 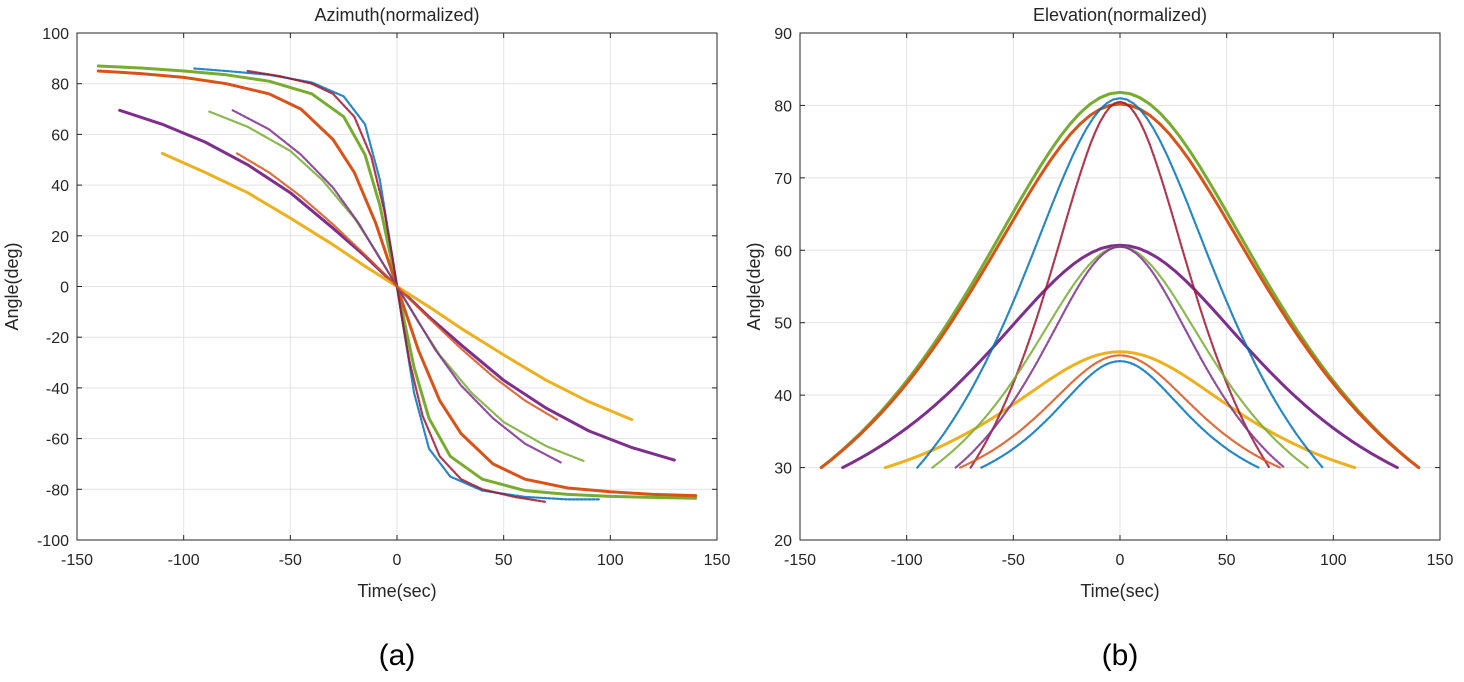 What do you see at coordinates (55, 34) in the screenshot?
I see `y-tick-label: 100` at bounding box center [55, 34].